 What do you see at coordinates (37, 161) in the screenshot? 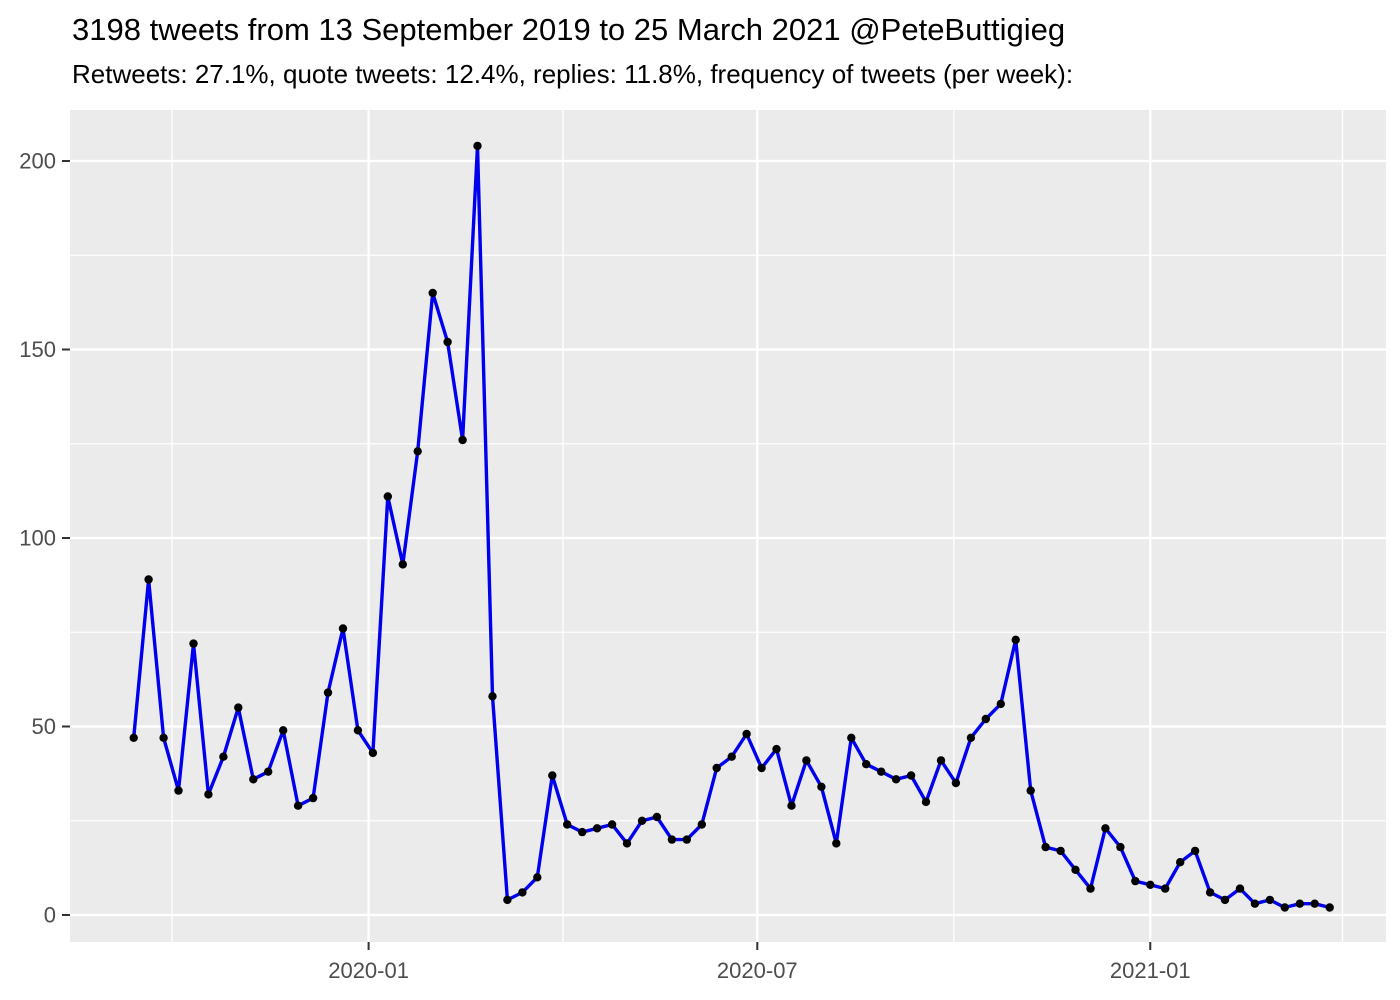
I see `y-axis-tick-label: 200` at bounding box center [37, 161].